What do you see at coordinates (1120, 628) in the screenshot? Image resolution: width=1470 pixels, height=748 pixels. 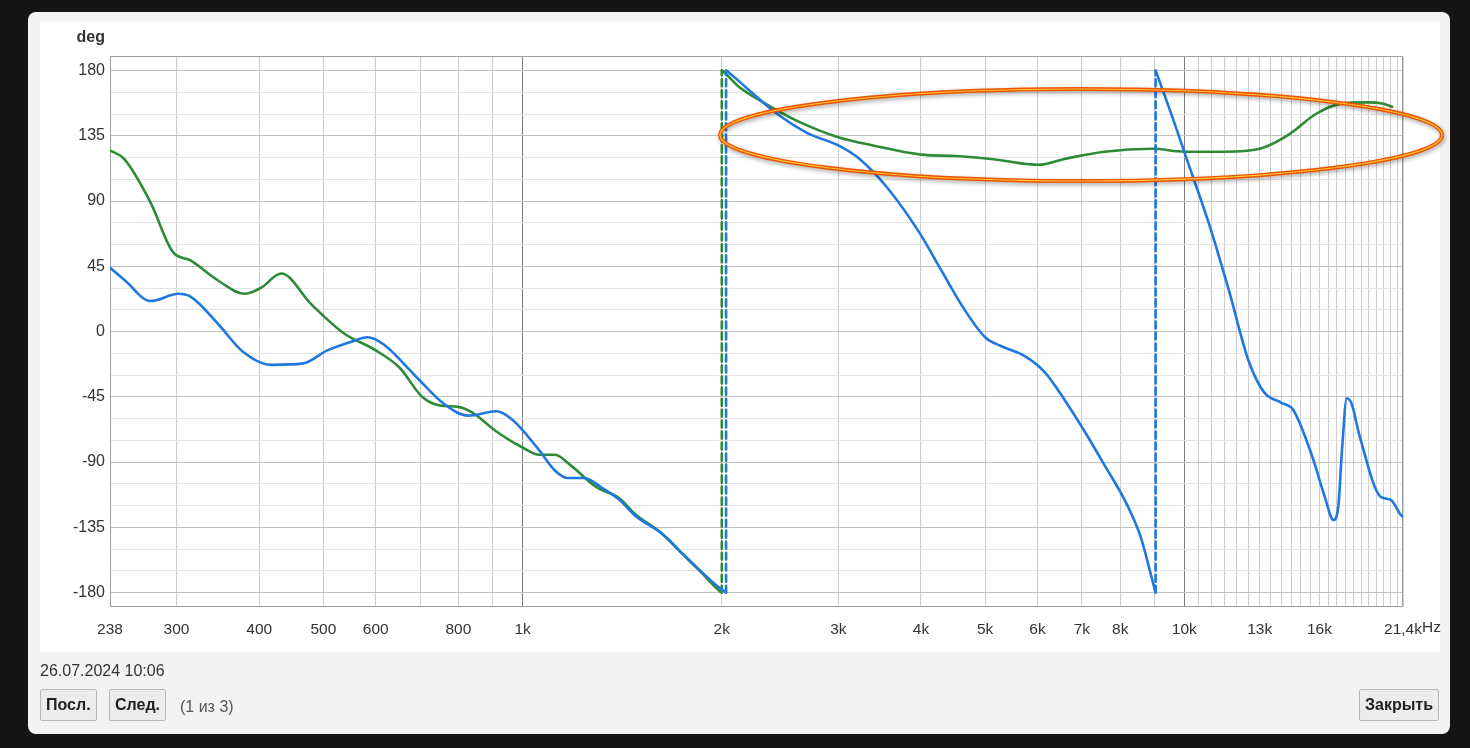 I see `x-tick-label: 8k` at bounding box center [1120, 628].